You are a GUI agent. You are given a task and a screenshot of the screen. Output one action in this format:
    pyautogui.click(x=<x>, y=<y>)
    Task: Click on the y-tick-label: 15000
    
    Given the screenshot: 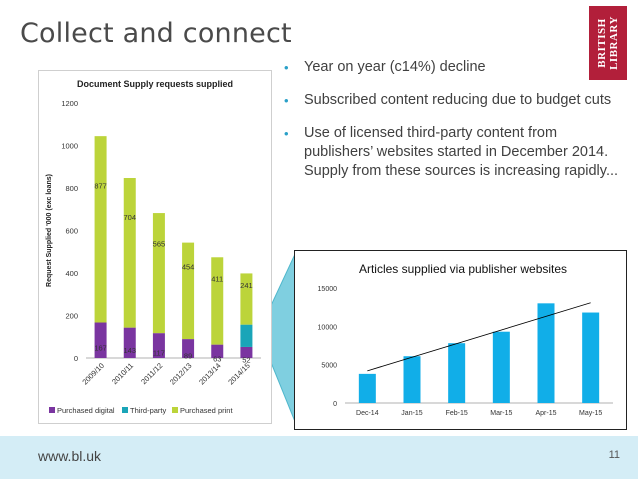 What is the action you would take?
    pyautogui.click(x=328, y=289)
    